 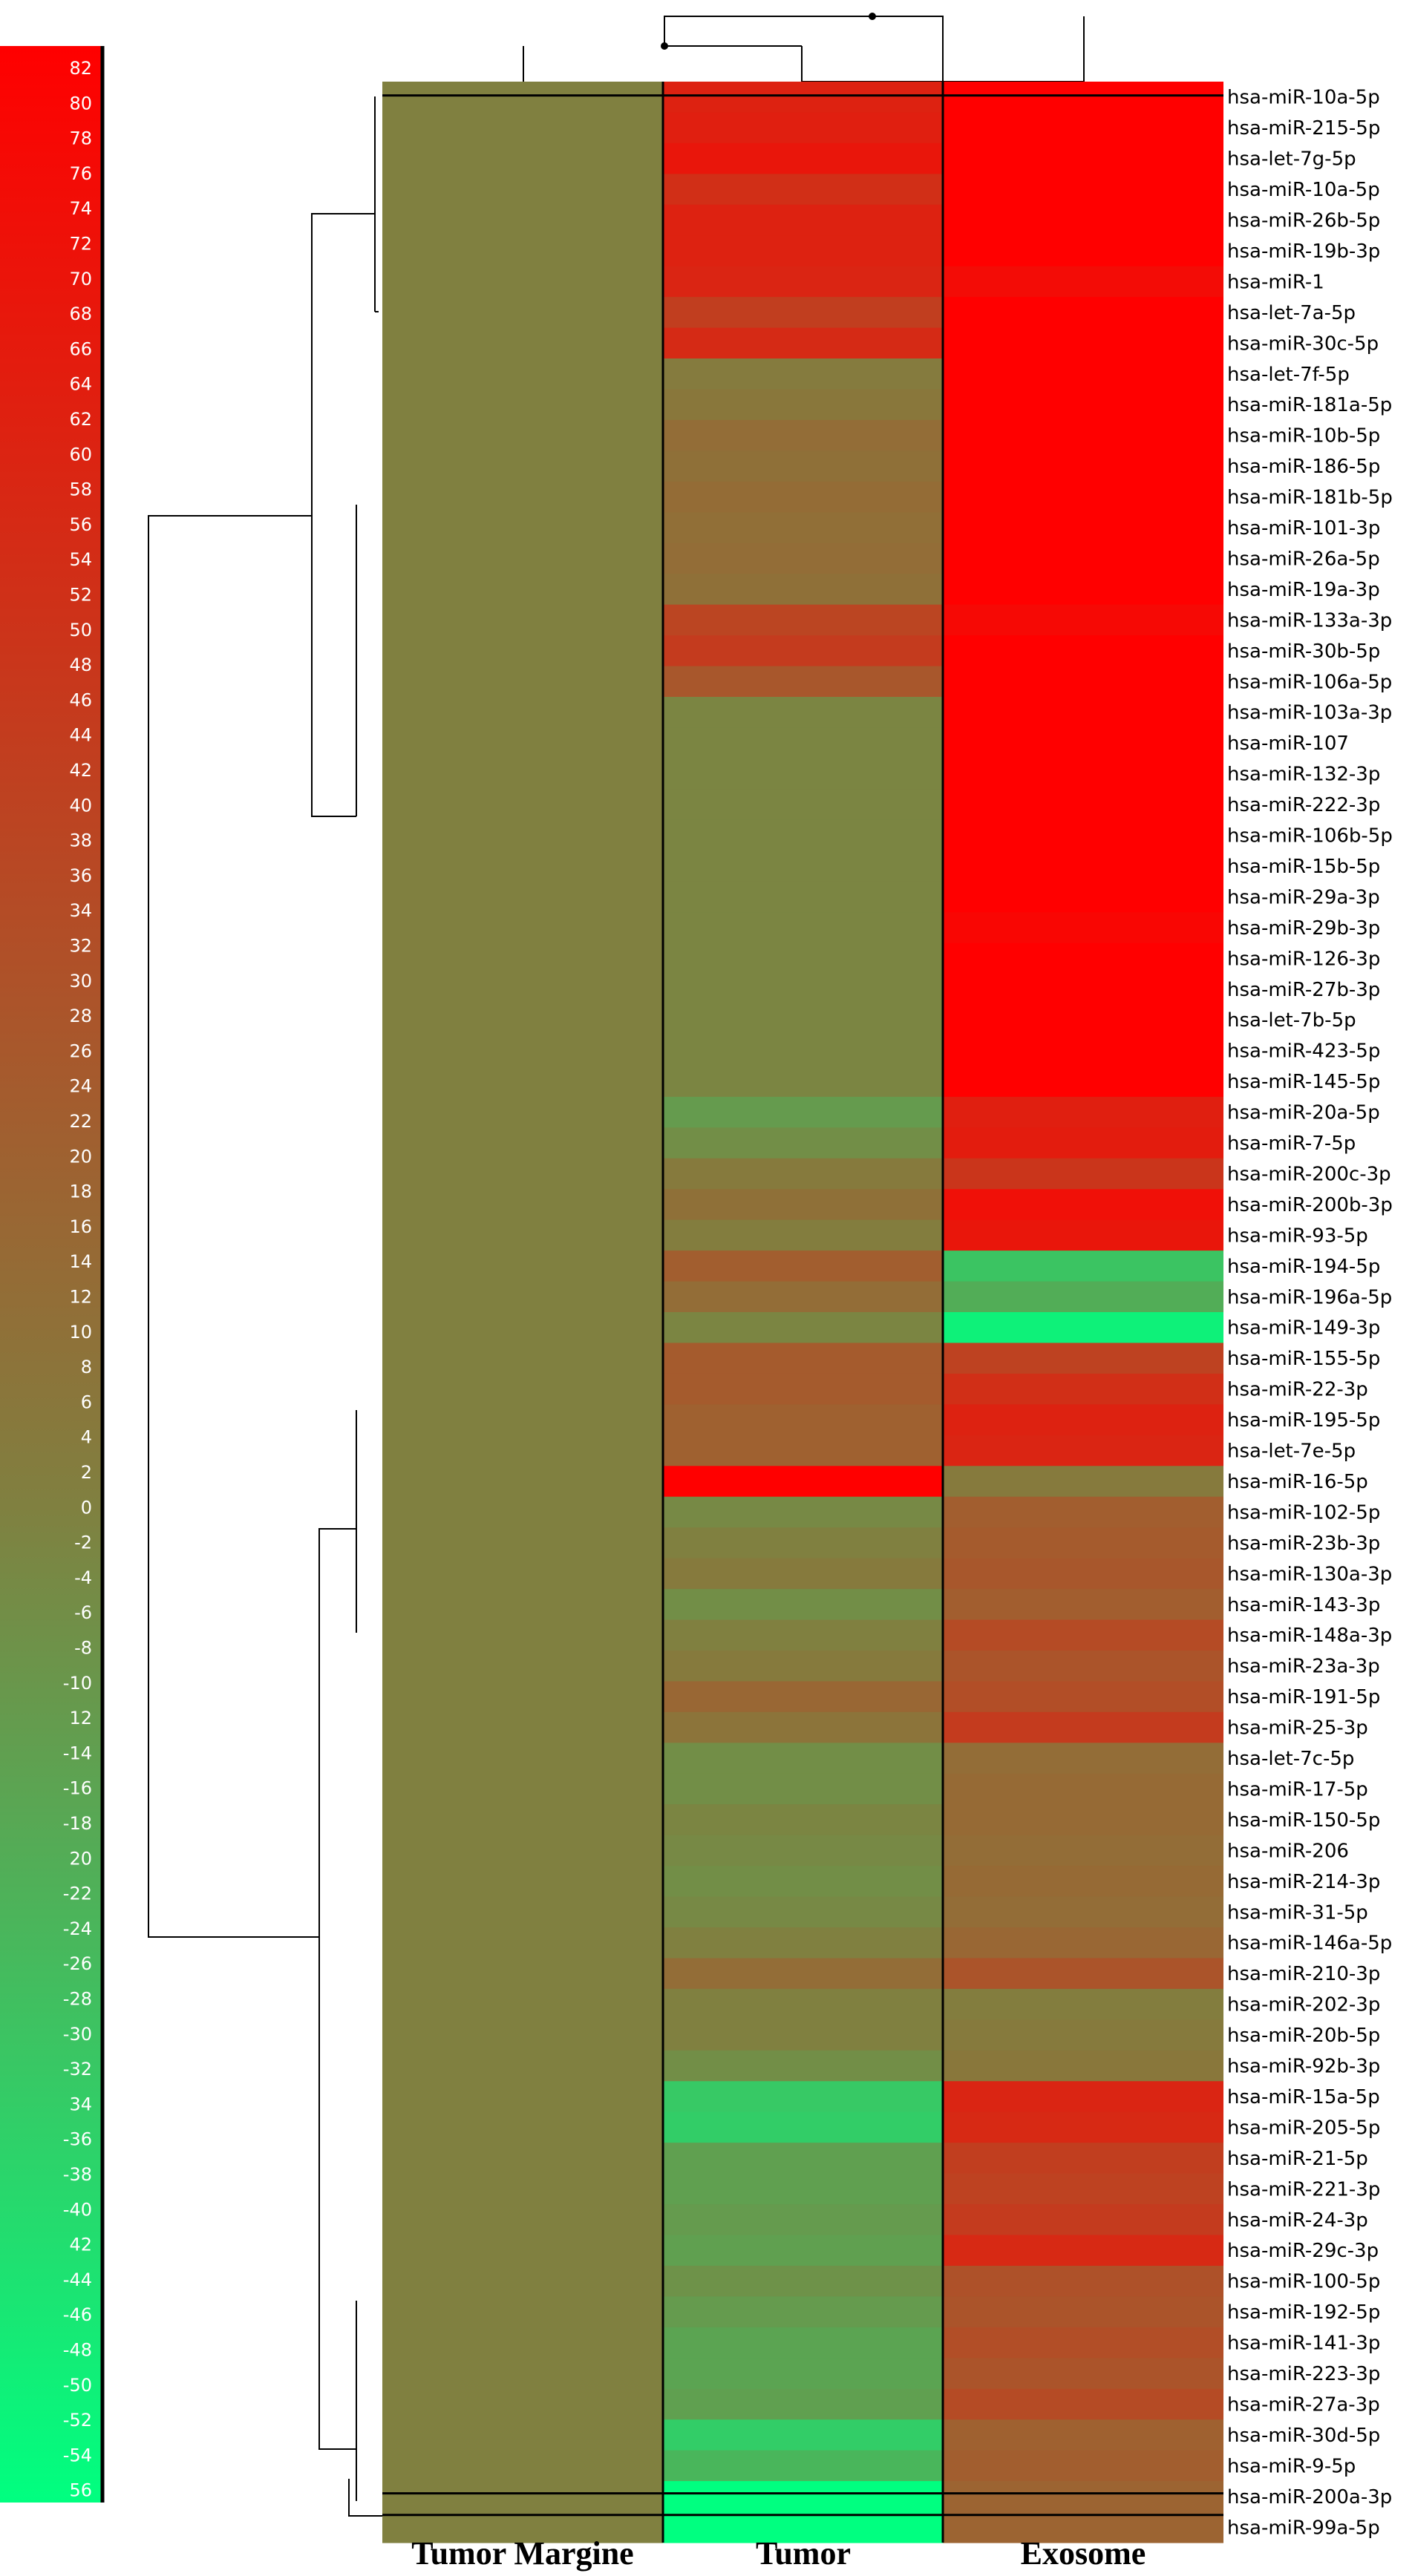 What do you see at coordinates (1290, 1759) in the screenshot?
I see `gene-label: hsa-let-7c-5p` at bounding box center [1290, 1759].